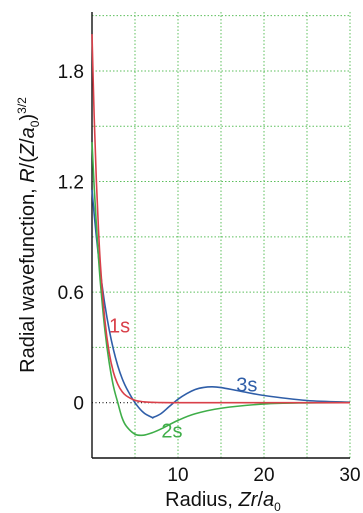 This screenshot has height=513, width=363. What do you see at coordinates (119, 326) in the screenshot?
I see `series-label-1s: 1s` at bounding box center [119, 326].